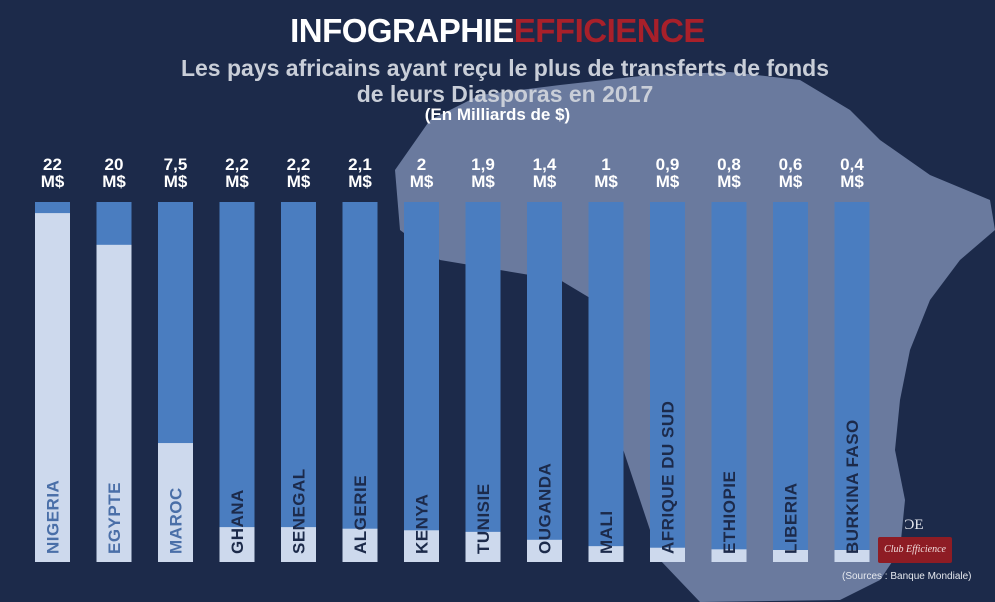  I want to click on bar-group: 2,2M$ SENEGAL, so click(298, 358).